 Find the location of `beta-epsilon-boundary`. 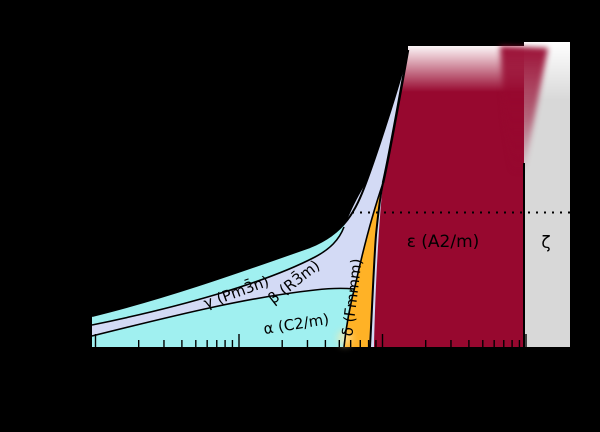

beta-epsilon-boundary is located at coordinates (395, 116).